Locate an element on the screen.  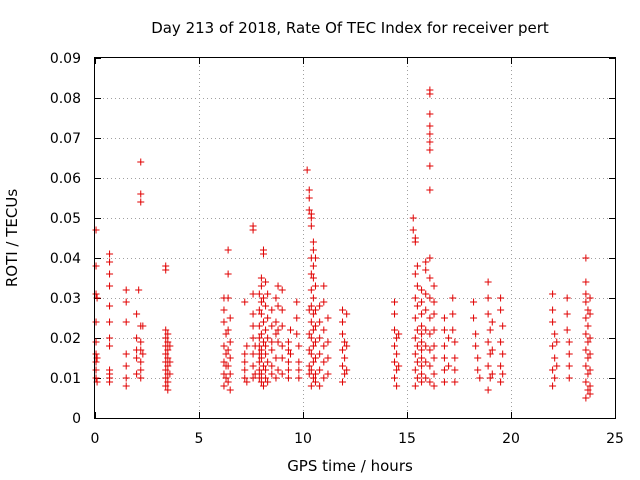
x-tick-label: 15 is located at coordinates (407, 439).